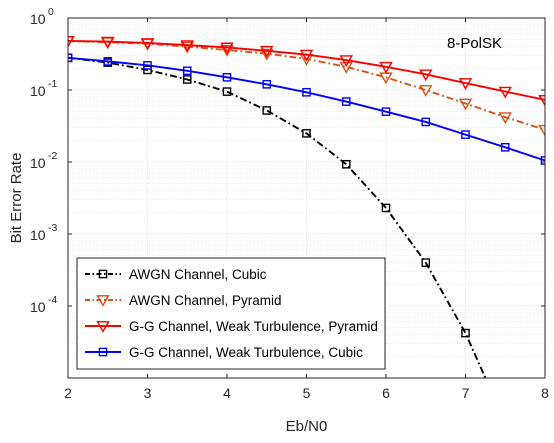 This screenshot has width=554, height=443. I want to click on y-tick-label: 10 0, so click(42, 16).